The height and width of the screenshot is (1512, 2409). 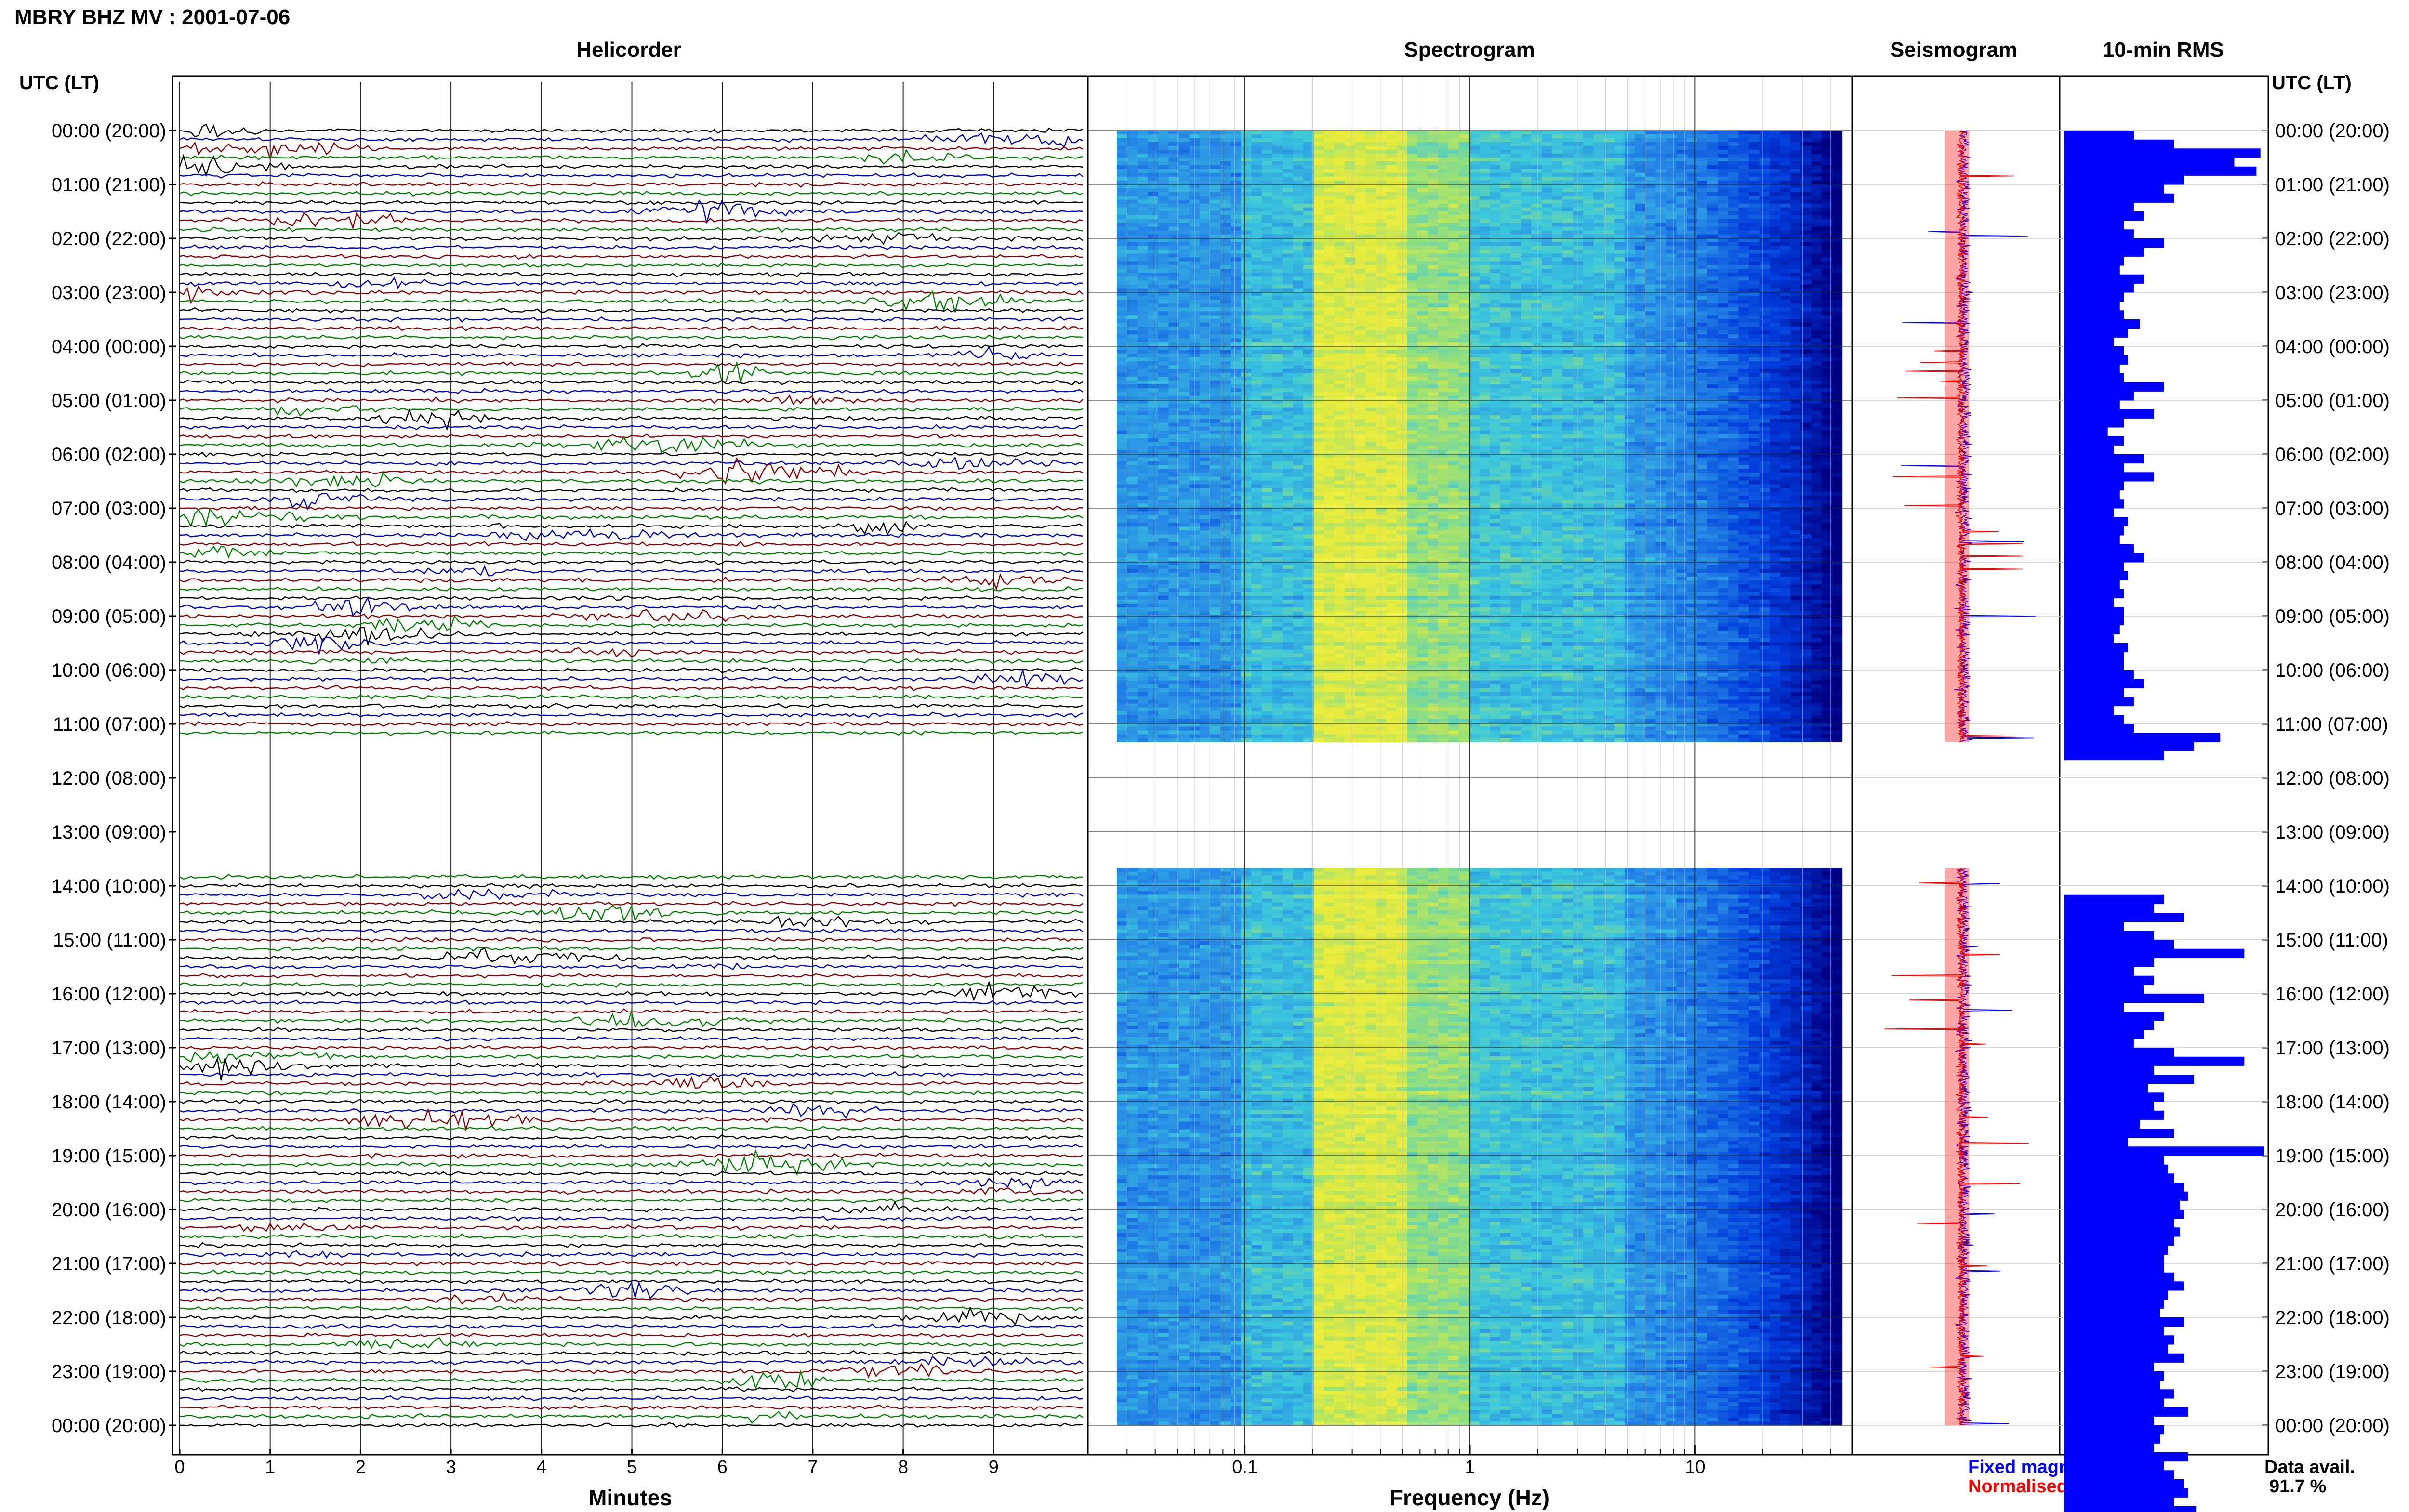 I want to click on time-label-left: 22:00 (18:00), so click(x=109, y=1317).